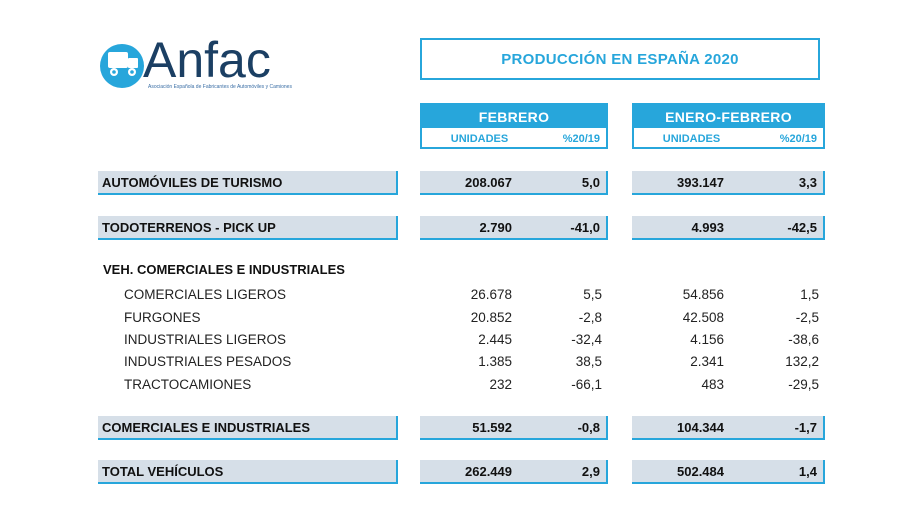 The width and height of the screenshot is (900, 525). What do you see at coordinates (680, 183) in the screenshot?
I see `cell-ef-units: 393.147` at bounding box center [680, 183].